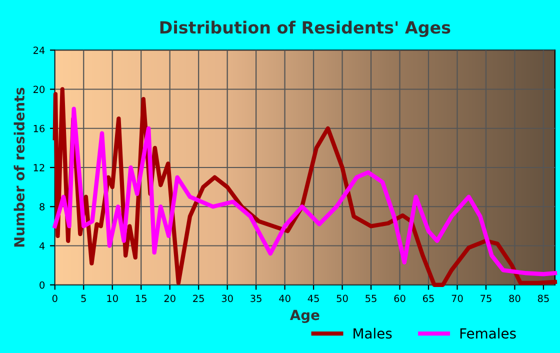 The width and height of the screenshot is (560, 353). I want to click on x-tick-label: 10, so click(112, 298).